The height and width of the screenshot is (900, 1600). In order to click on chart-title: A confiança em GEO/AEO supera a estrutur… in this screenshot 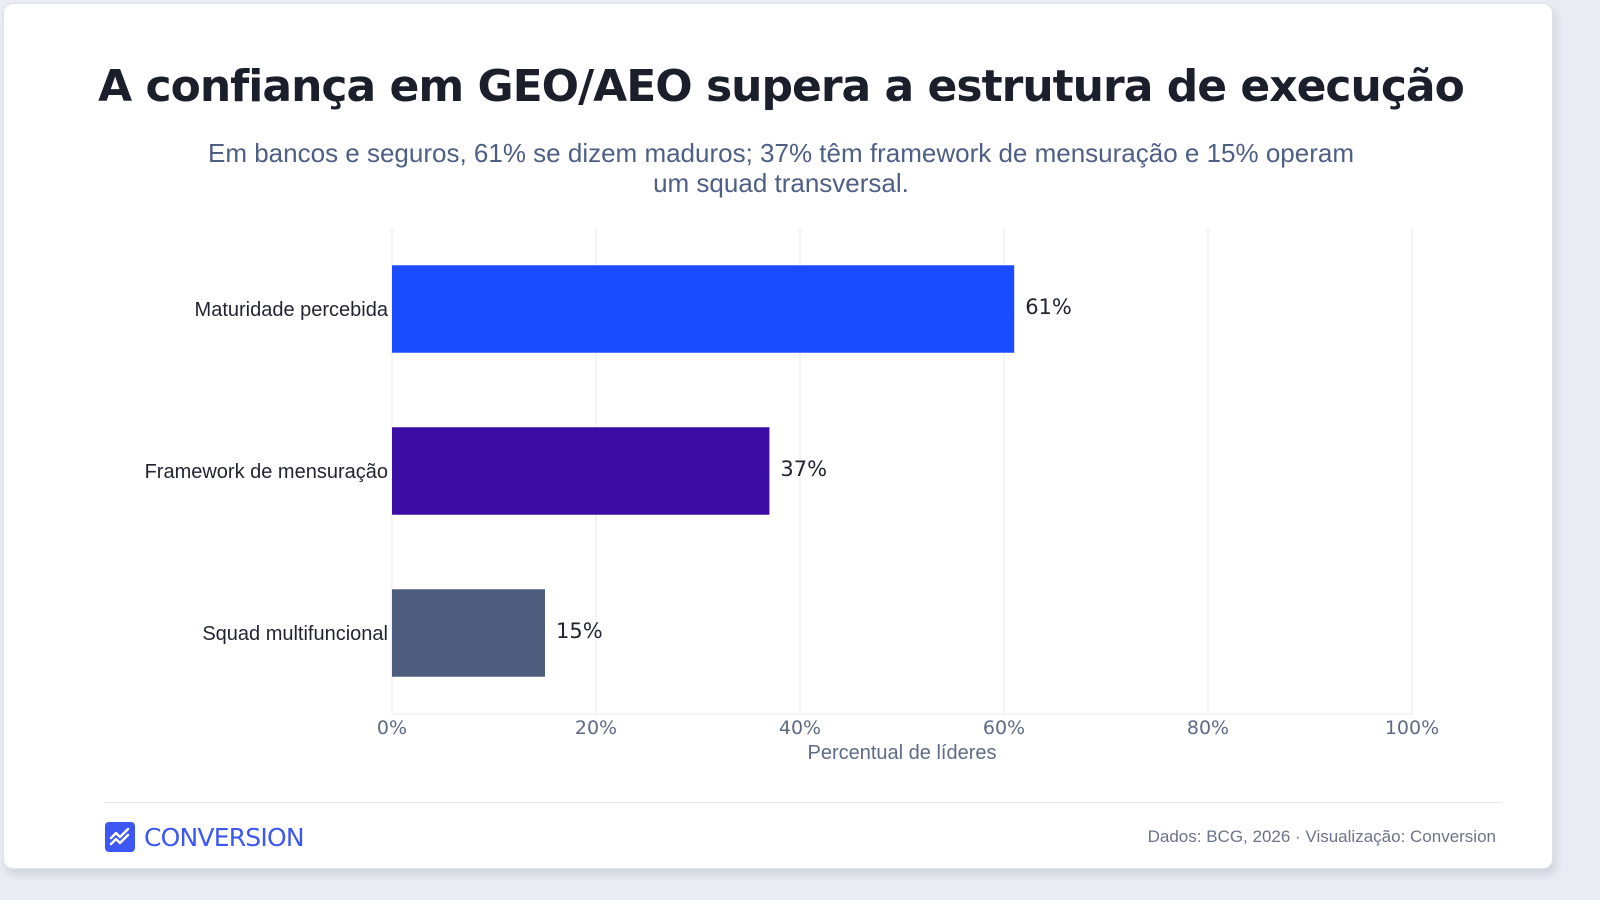, I will do `click(781, 86)`.